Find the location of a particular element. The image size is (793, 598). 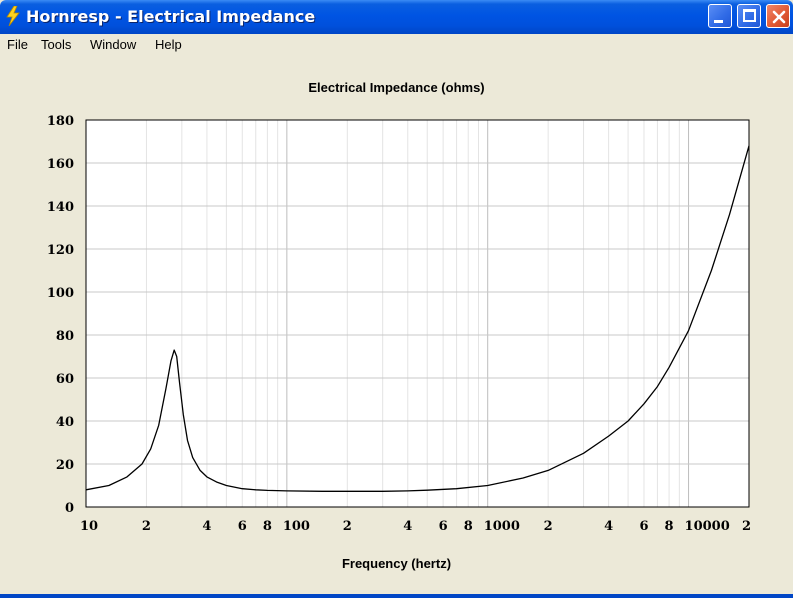

x-tick-label: 10000 is located at coordinates (707, 526).